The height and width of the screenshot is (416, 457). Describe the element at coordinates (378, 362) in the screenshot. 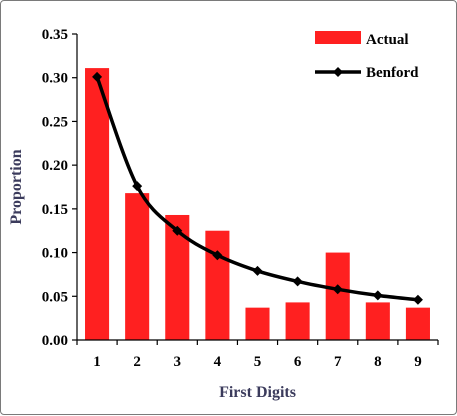

I see `x-tick-label: 8` at that location.